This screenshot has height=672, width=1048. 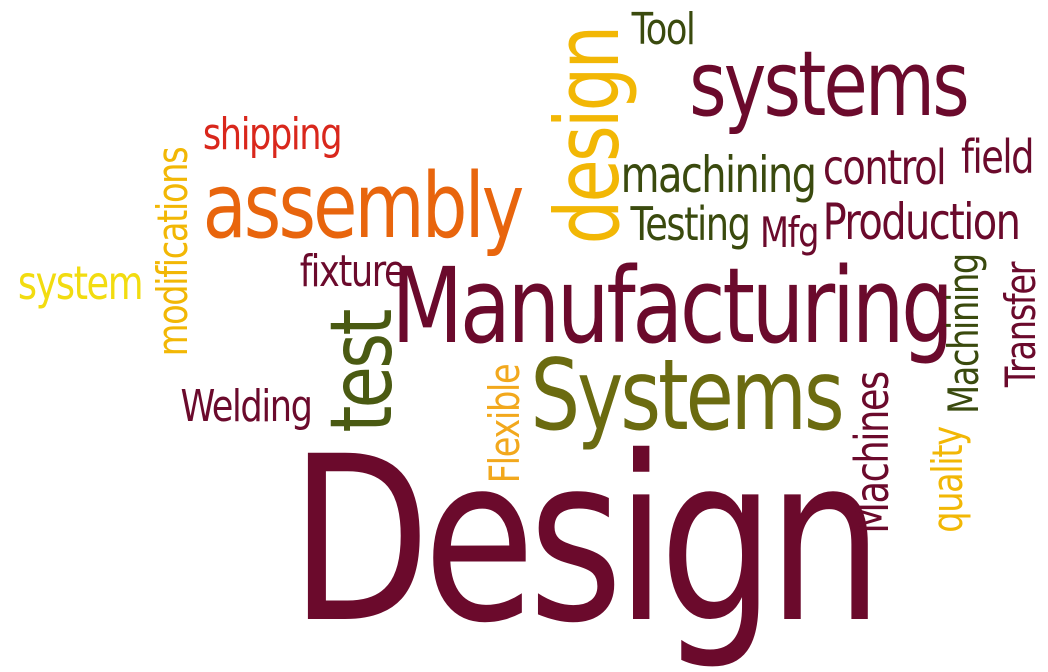 What do you see at coordinates (363, 206) in the screenshot?
I see `word-assembly: assembly` at bounding box center [363, 206].